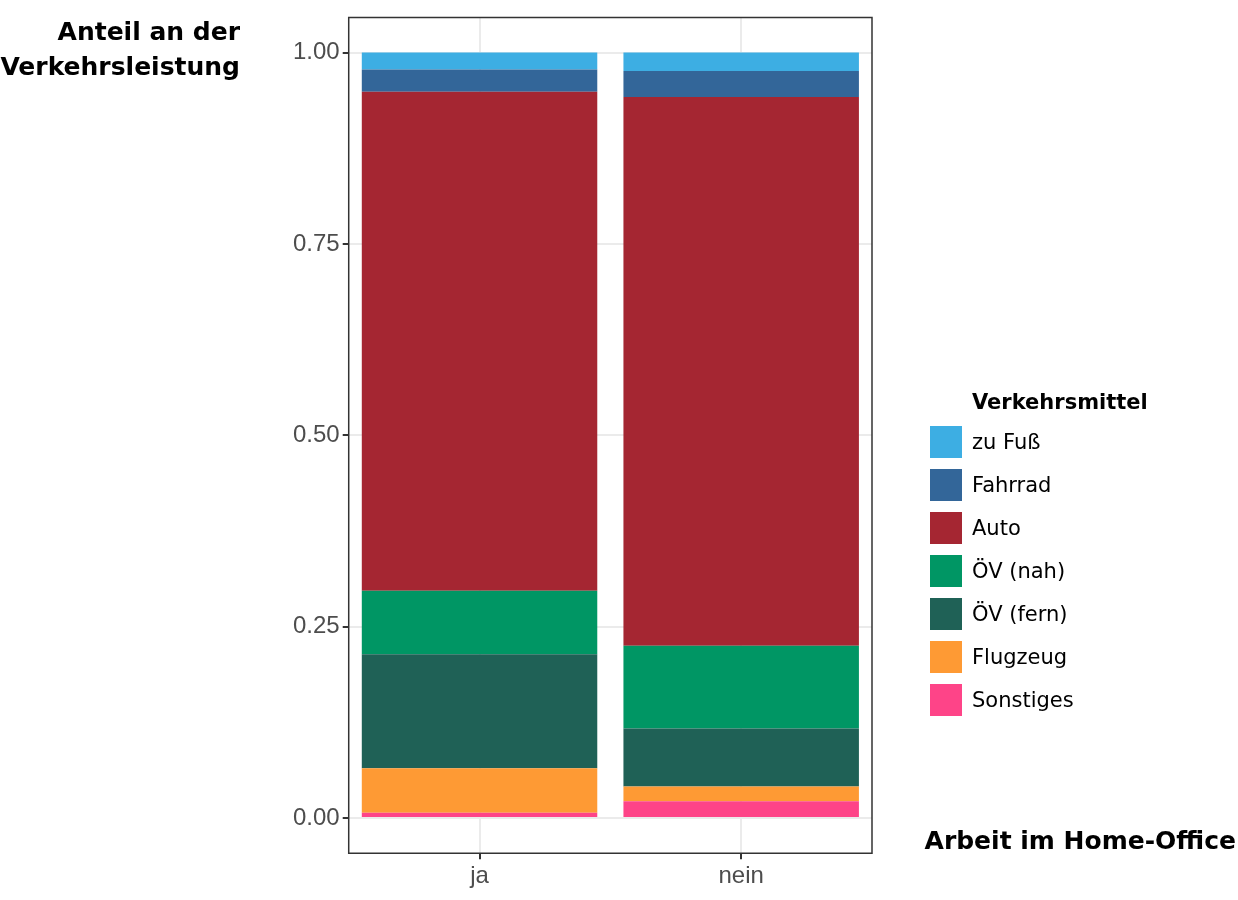 This screenshot has width=1238, height=900. Describe the element at coordinates (1019, 570) in the screenshot. I see `legend-label: ÖV (nah)` at that location.